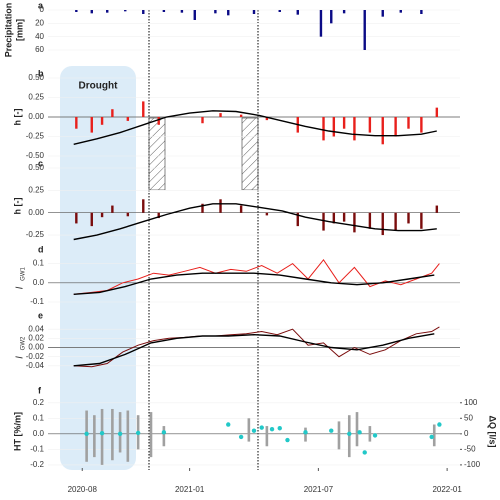 This screenshot has width=500, height=500. What do you see at coordinates (20, 357) in the screenshot?
I see `y-axis-label-main: I` at bounding box center [20, 357].